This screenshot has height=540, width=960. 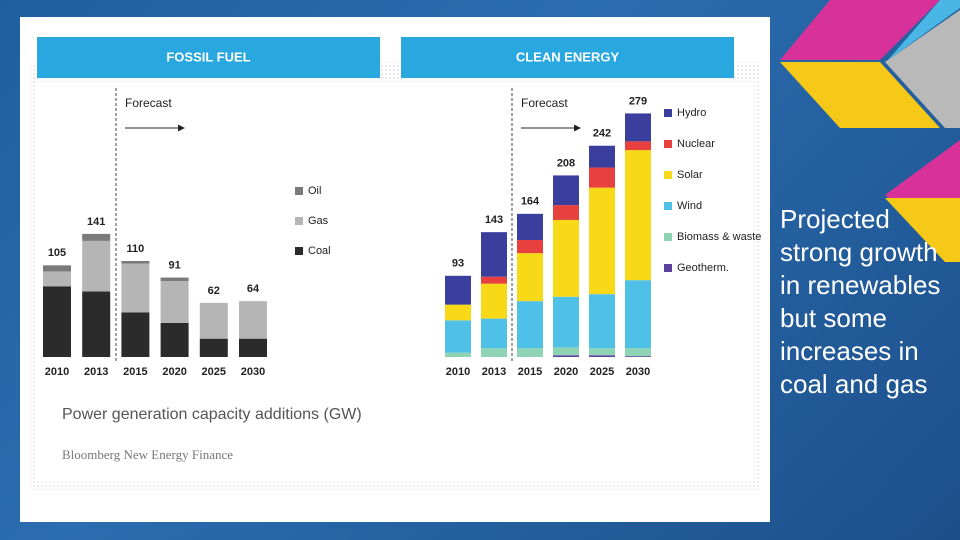 I want to click on legend-label: Coal, so click(x=319, y=251).